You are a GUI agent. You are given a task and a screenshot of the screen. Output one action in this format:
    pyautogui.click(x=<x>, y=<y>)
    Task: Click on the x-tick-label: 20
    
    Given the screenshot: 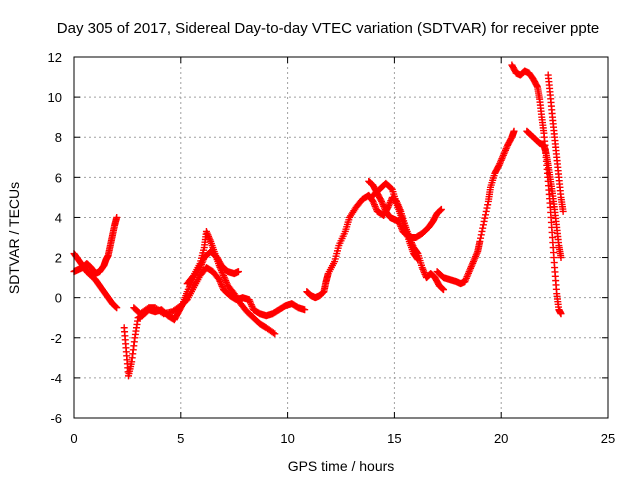 What is the action you would take?
    pyautogui.click(x=501, y=438)
    